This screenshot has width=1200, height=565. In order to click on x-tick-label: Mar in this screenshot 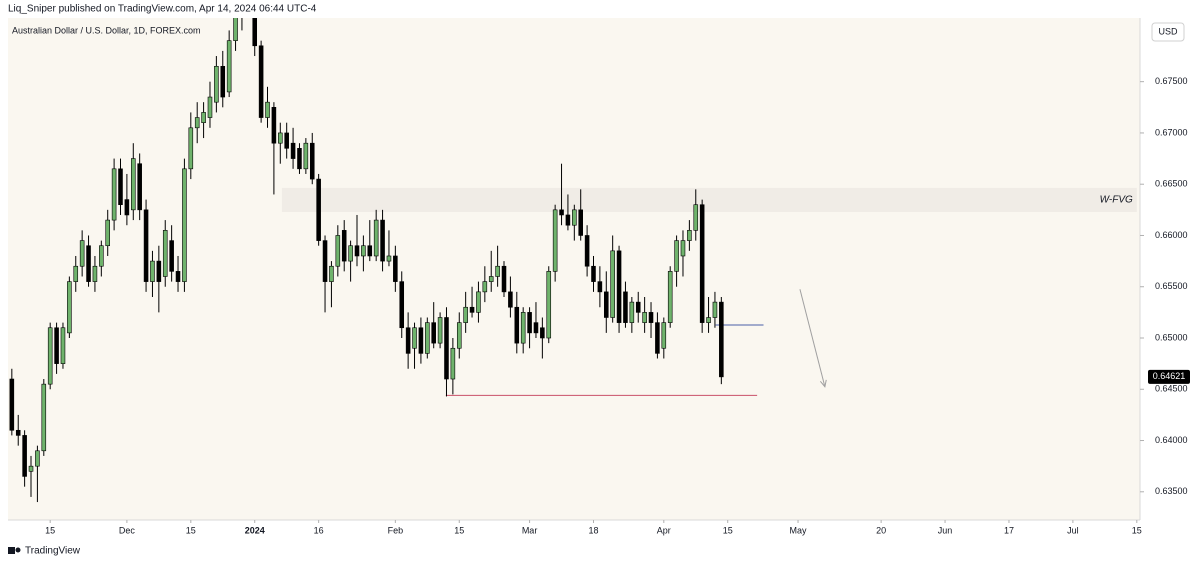, I will do `click(530, 530)`.